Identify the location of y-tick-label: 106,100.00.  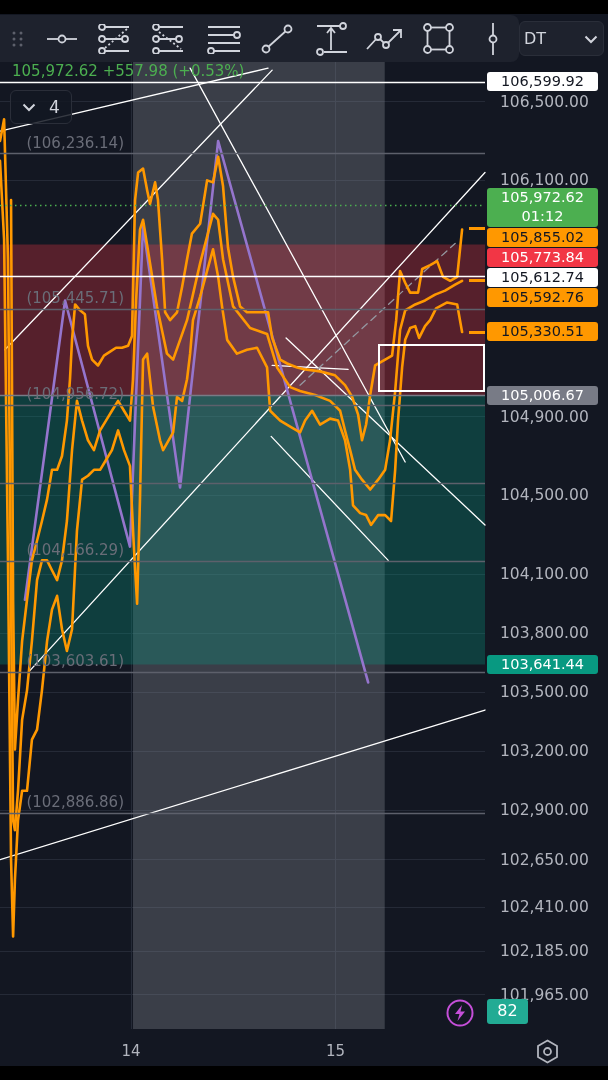
(544, 180).